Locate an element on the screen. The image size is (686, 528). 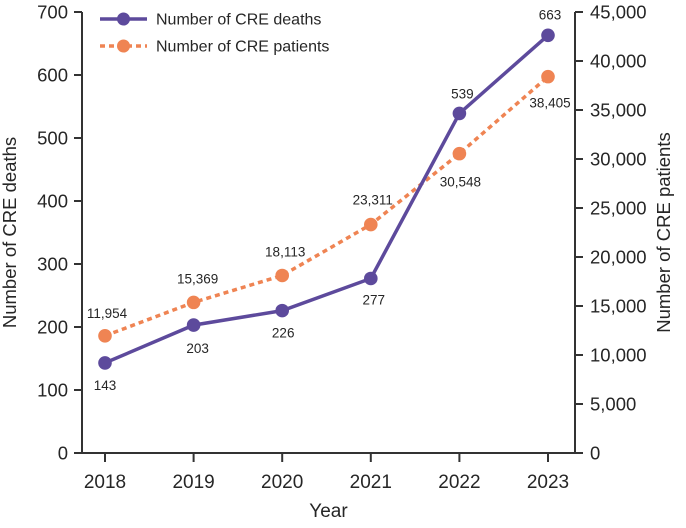
left-axis-title: Number of CRE deaths is located at coordinates (10, 232).